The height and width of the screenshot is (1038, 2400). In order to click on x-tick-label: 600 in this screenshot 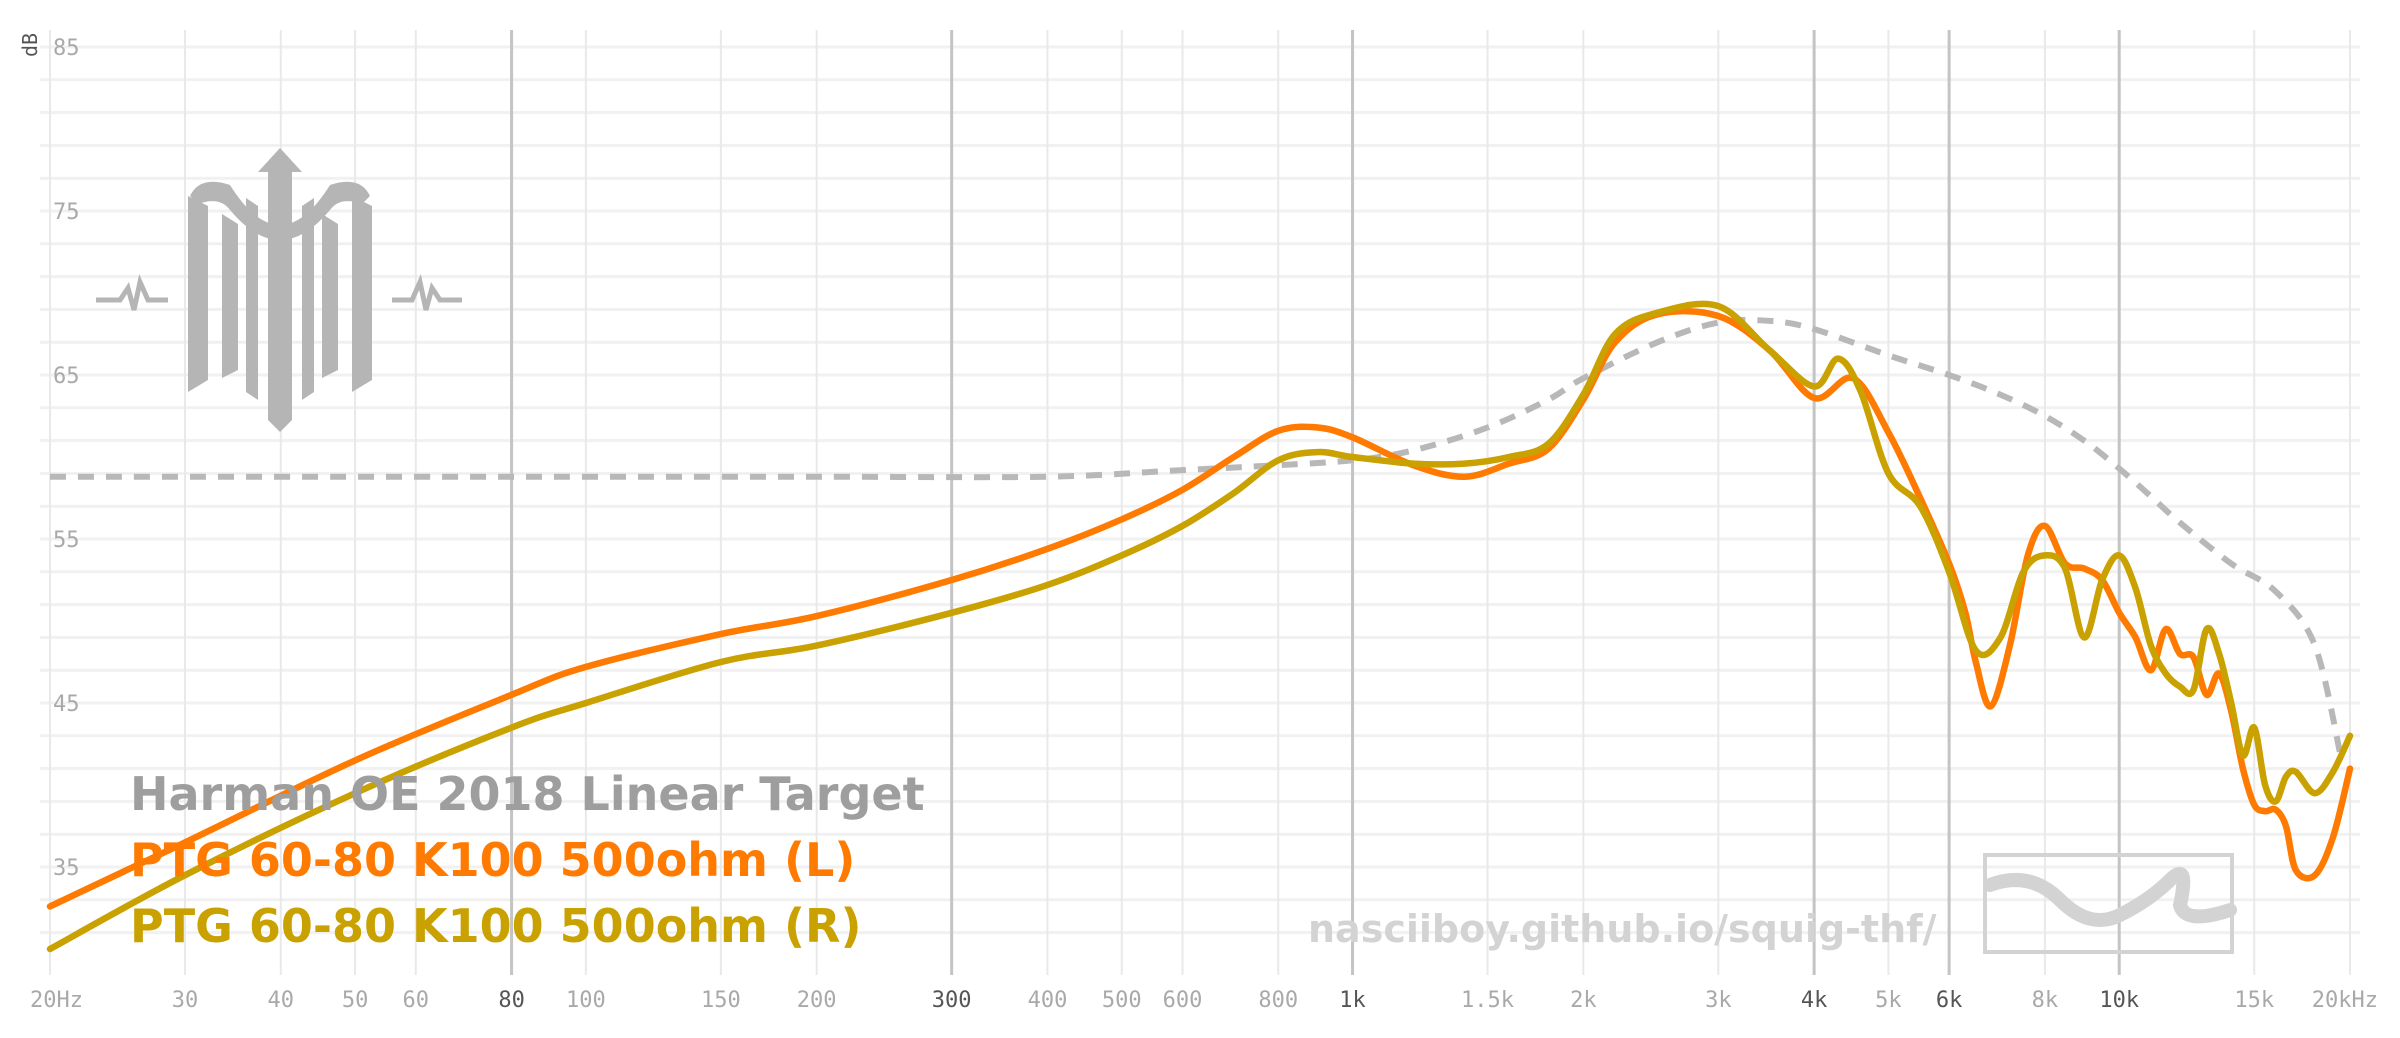, I will do `click(1183, 1000)`.